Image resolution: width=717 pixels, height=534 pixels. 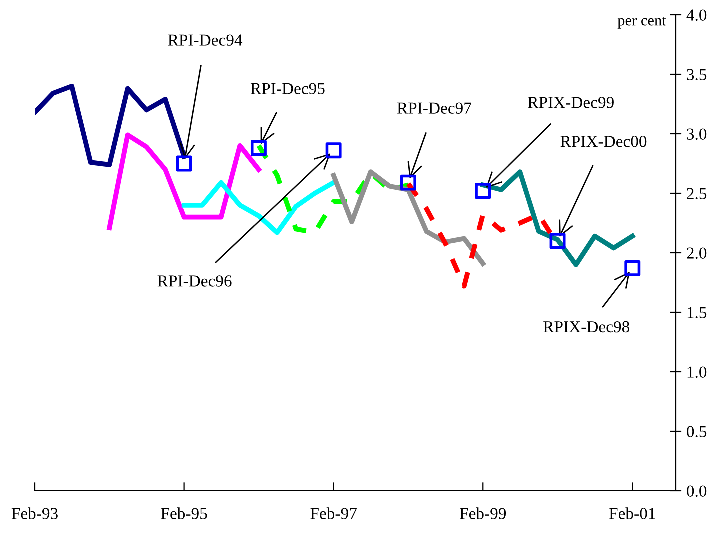 I want to click on annotation: RPIX-Dec98, so click(x=587, y=327).